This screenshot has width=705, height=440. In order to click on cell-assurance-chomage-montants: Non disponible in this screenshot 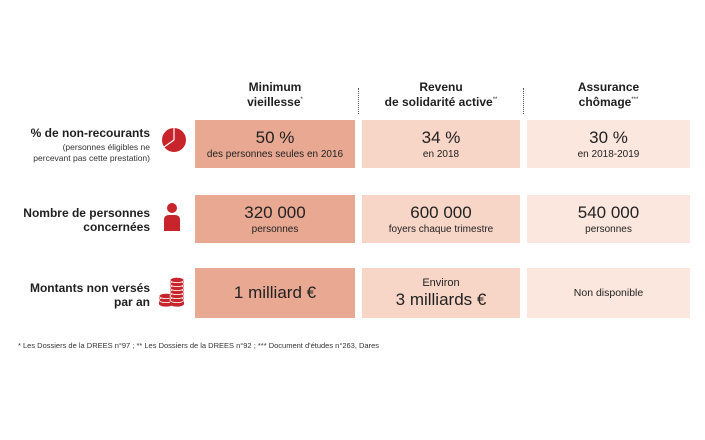, I will do `click(608, 293)`.